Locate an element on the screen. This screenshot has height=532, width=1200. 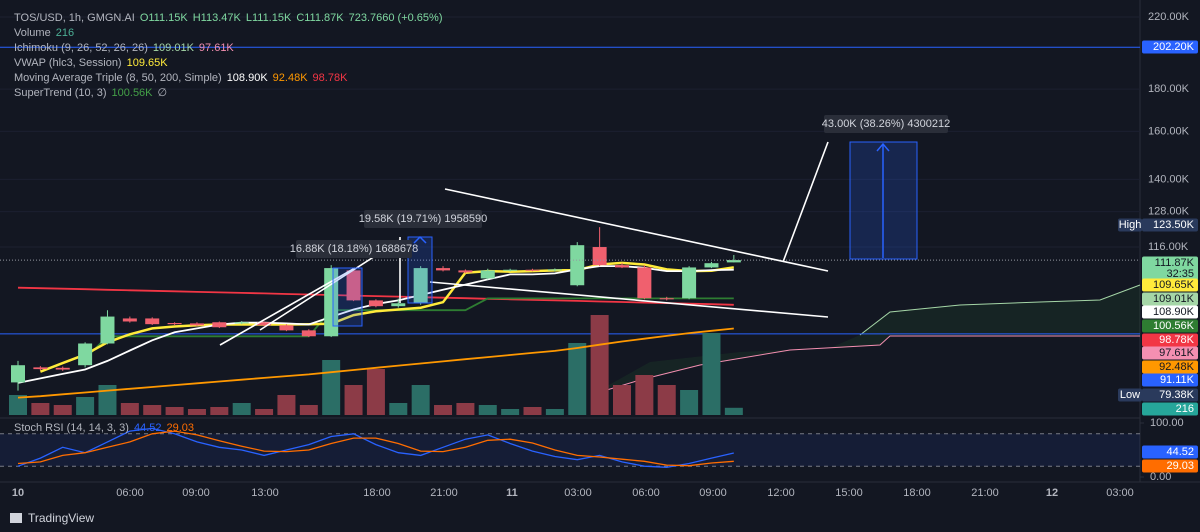
price-badge-text: 100.56K is located at coordinates (1174, 326).